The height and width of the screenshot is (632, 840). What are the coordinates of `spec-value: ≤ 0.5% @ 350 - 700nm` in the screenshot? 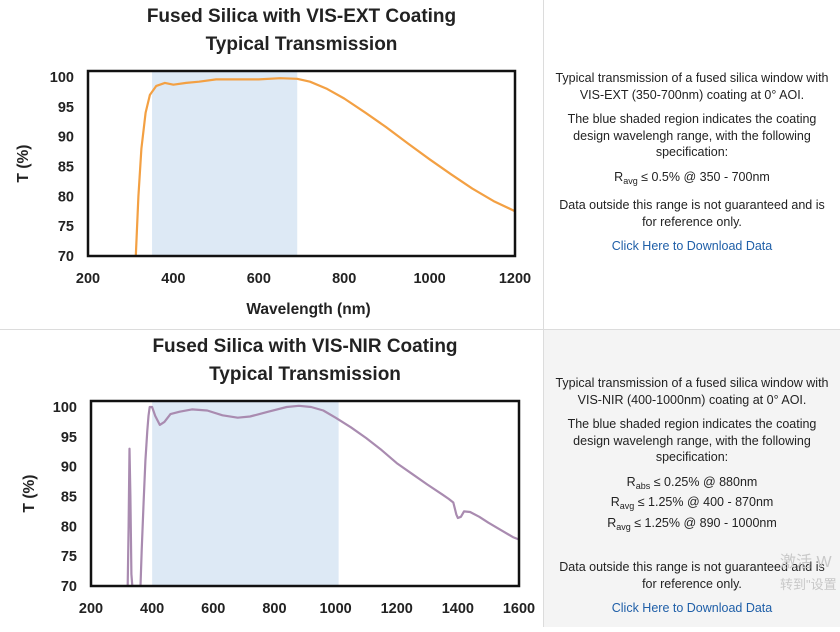 It's located at (703, 176).